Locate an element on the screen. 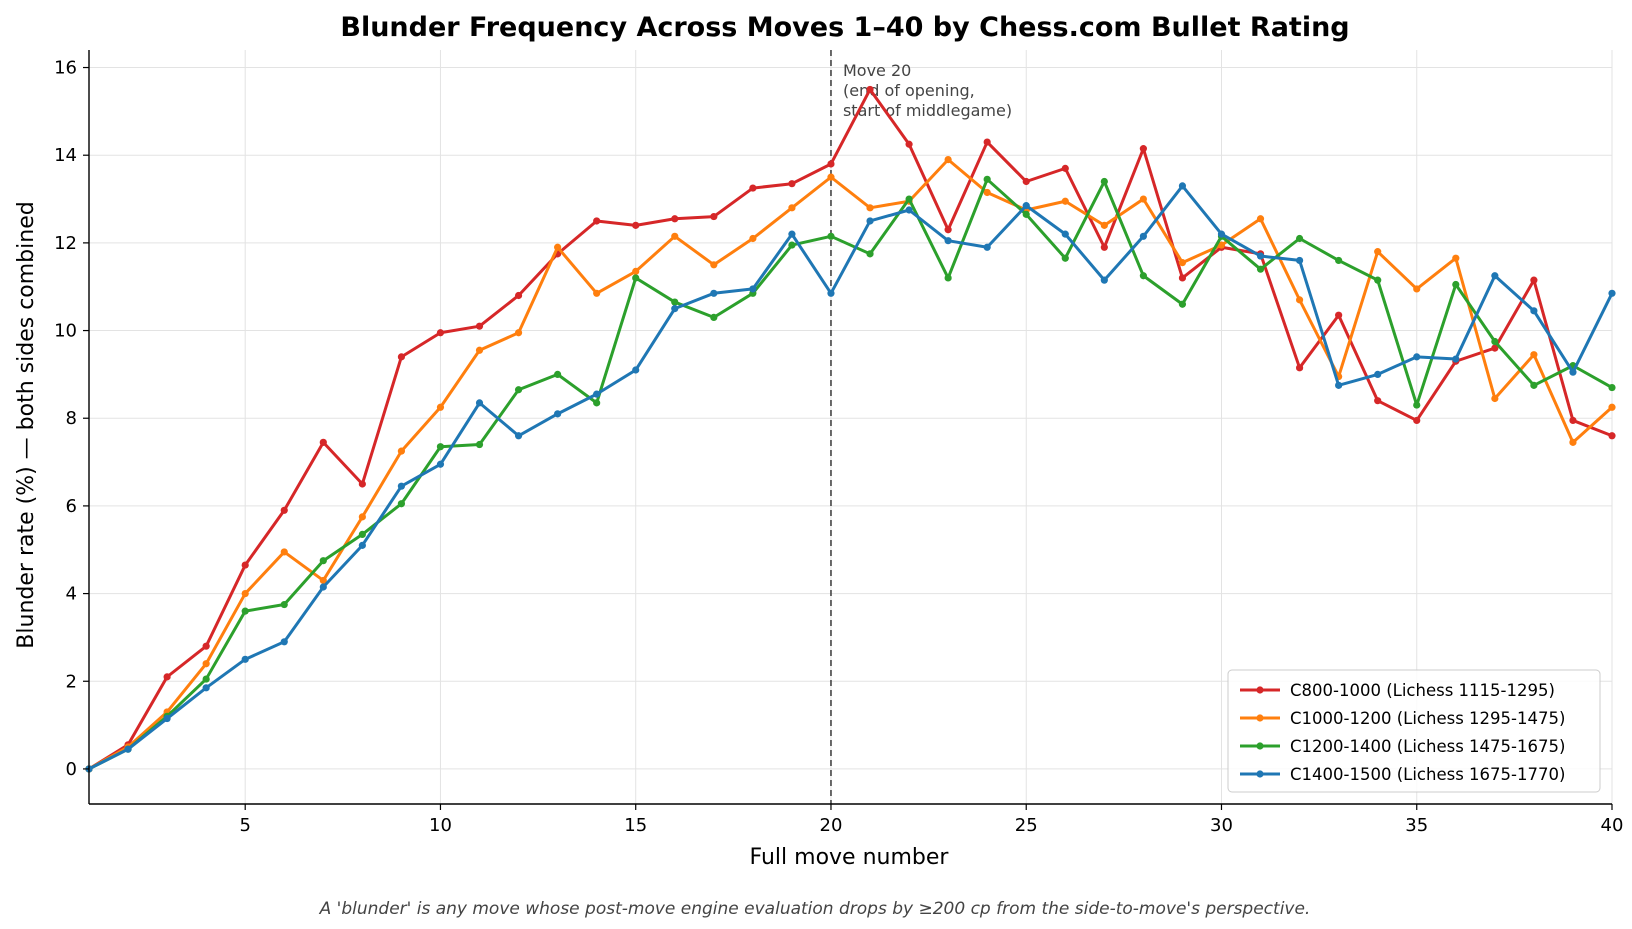 The width and height of the screenshot is (1632, 929). x-tick-label: 30 is located at coordinates (1221, 825).